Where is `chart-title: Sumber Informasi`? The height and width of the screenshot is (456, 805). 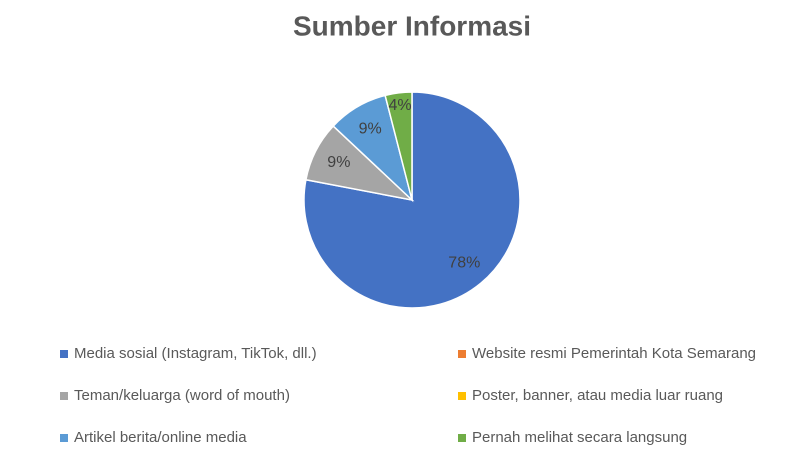 chart-title: Sumber Informasi is located at coordinates (412, 25).